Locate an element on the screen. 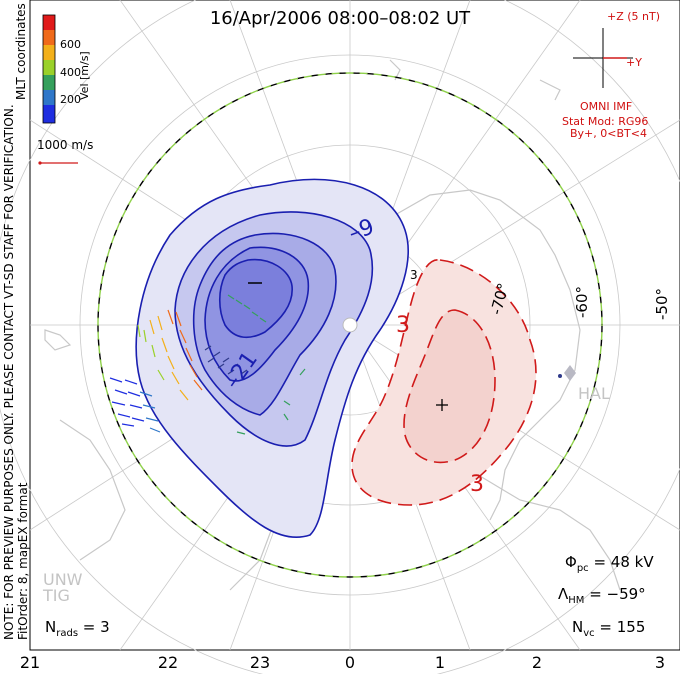 The height and width of the screenshot is (674, 680). mlt-tick-0: 0 is located at coordinates (350, 662).